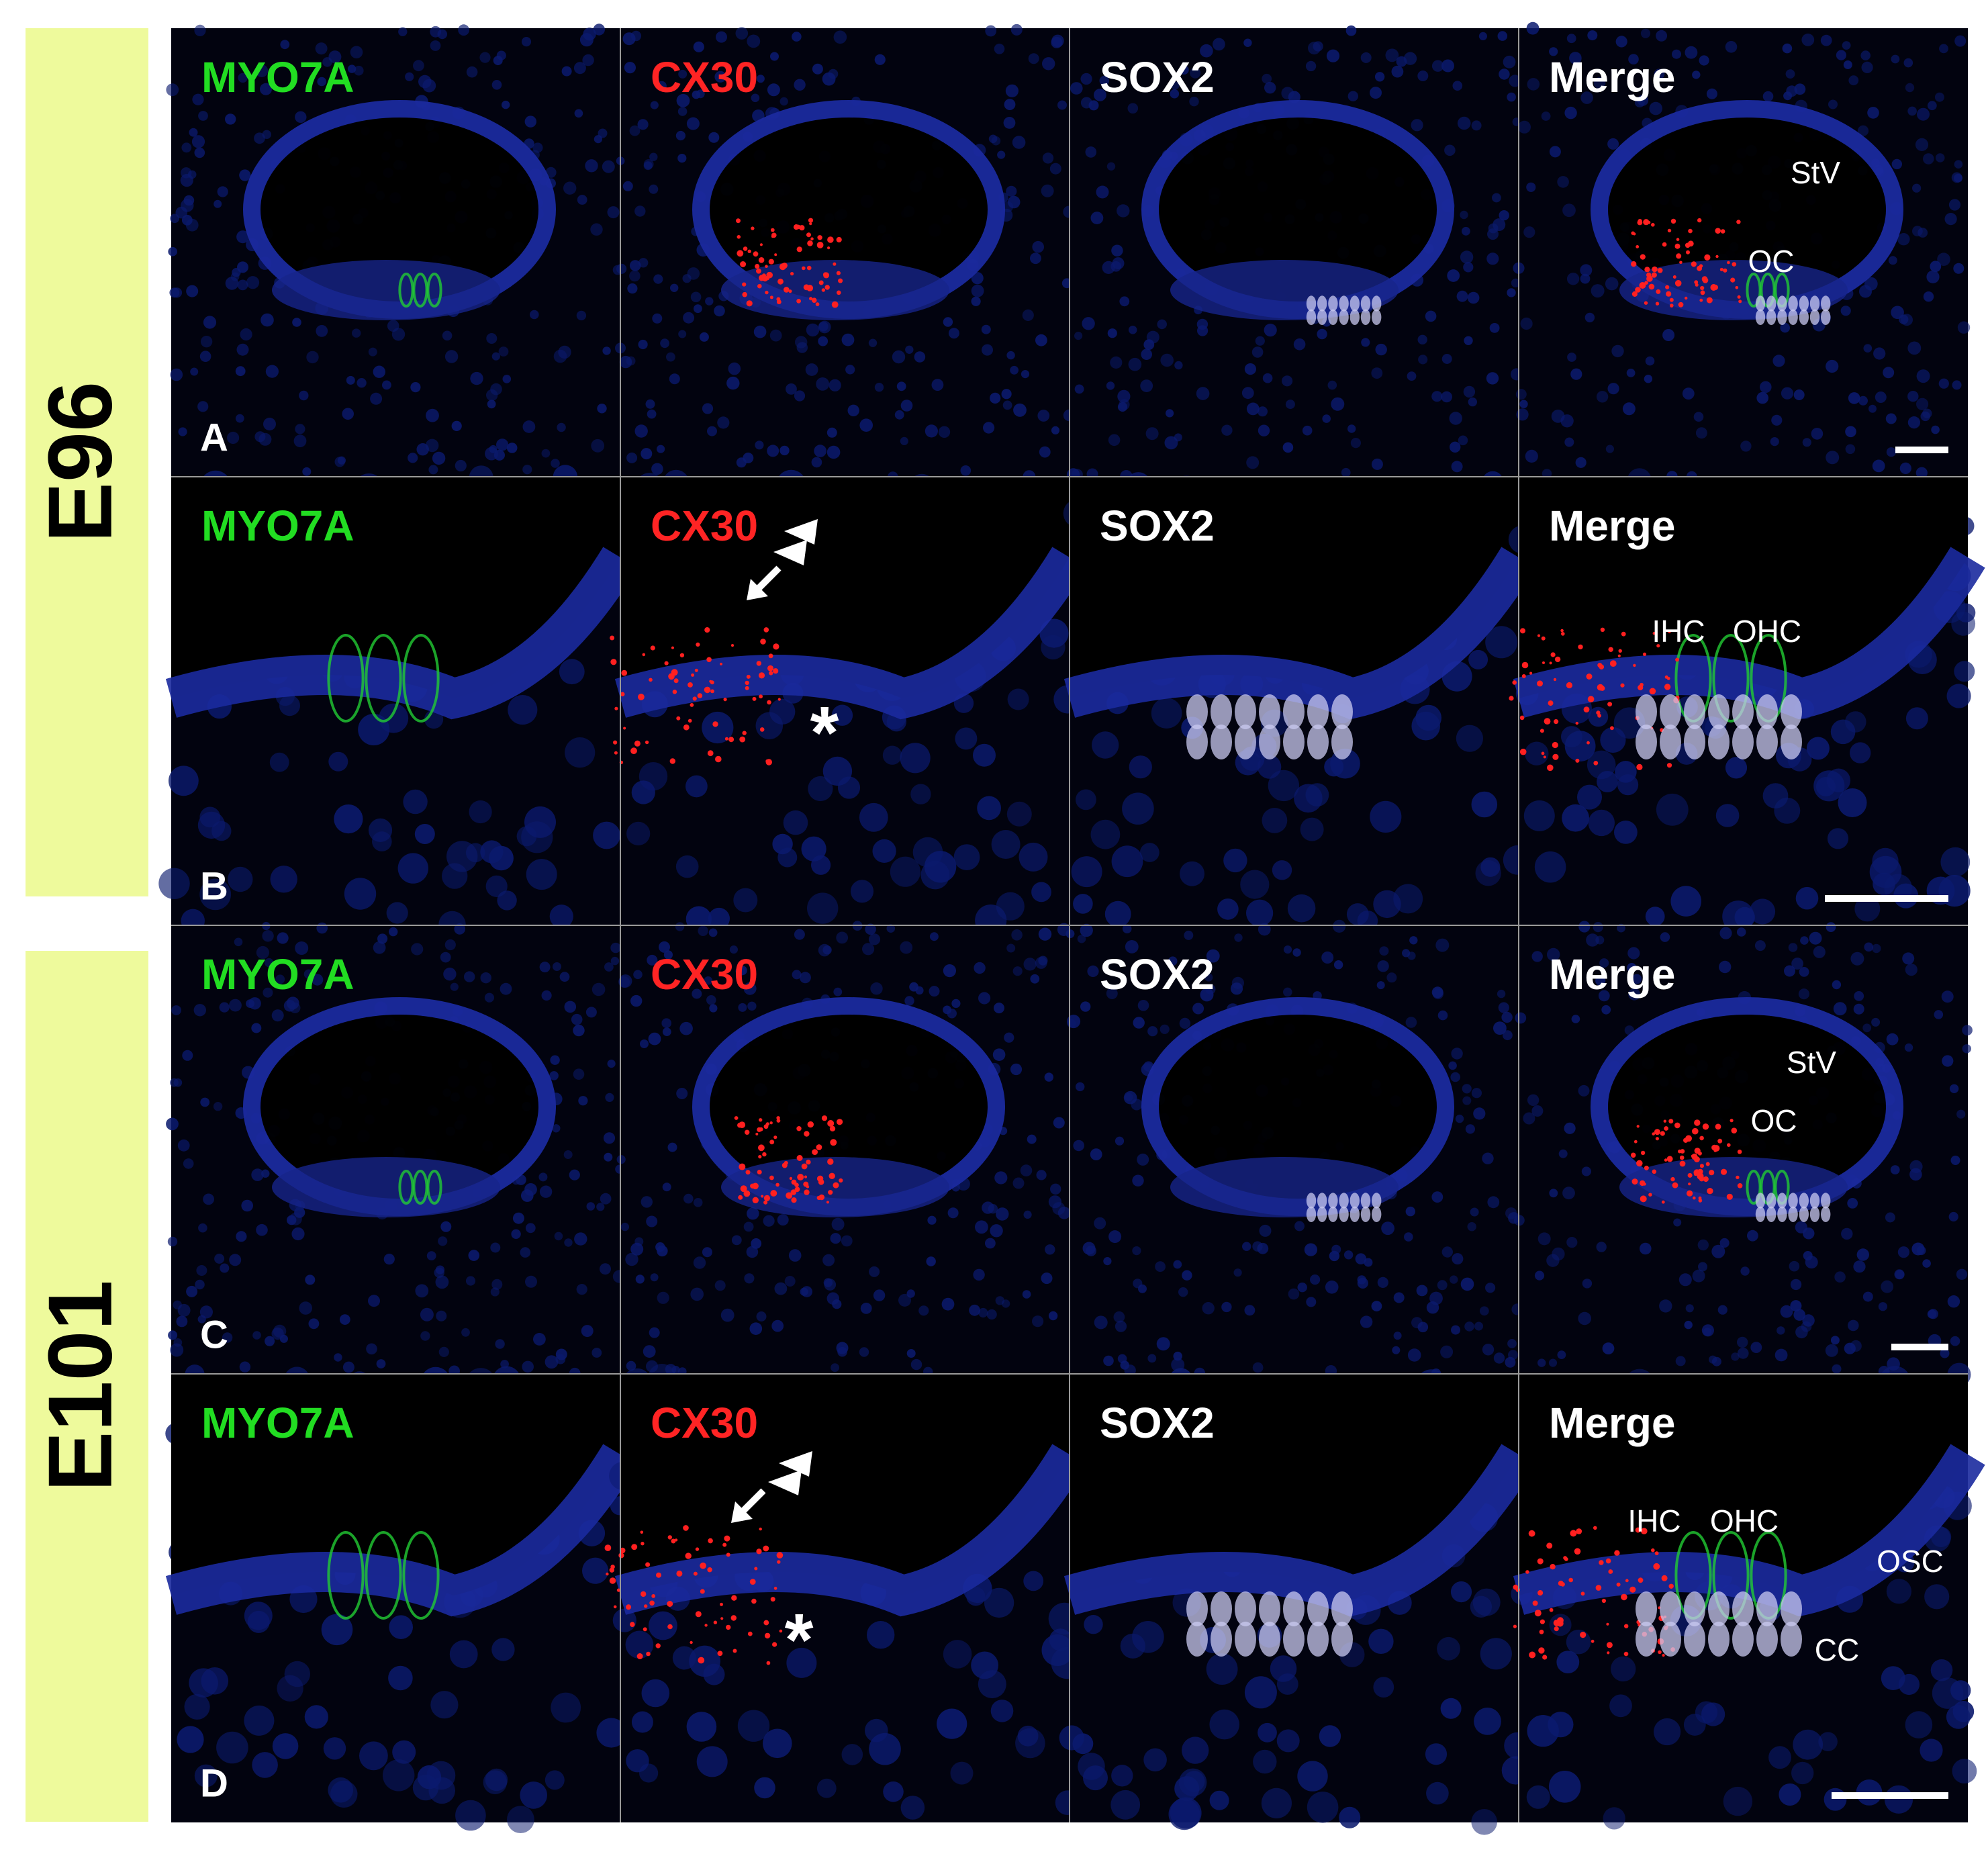 This screenshot has height=1856, width=1988. Describe the element at coordinates (401, 633) in the screenshot. I see `duct-band` at that location.